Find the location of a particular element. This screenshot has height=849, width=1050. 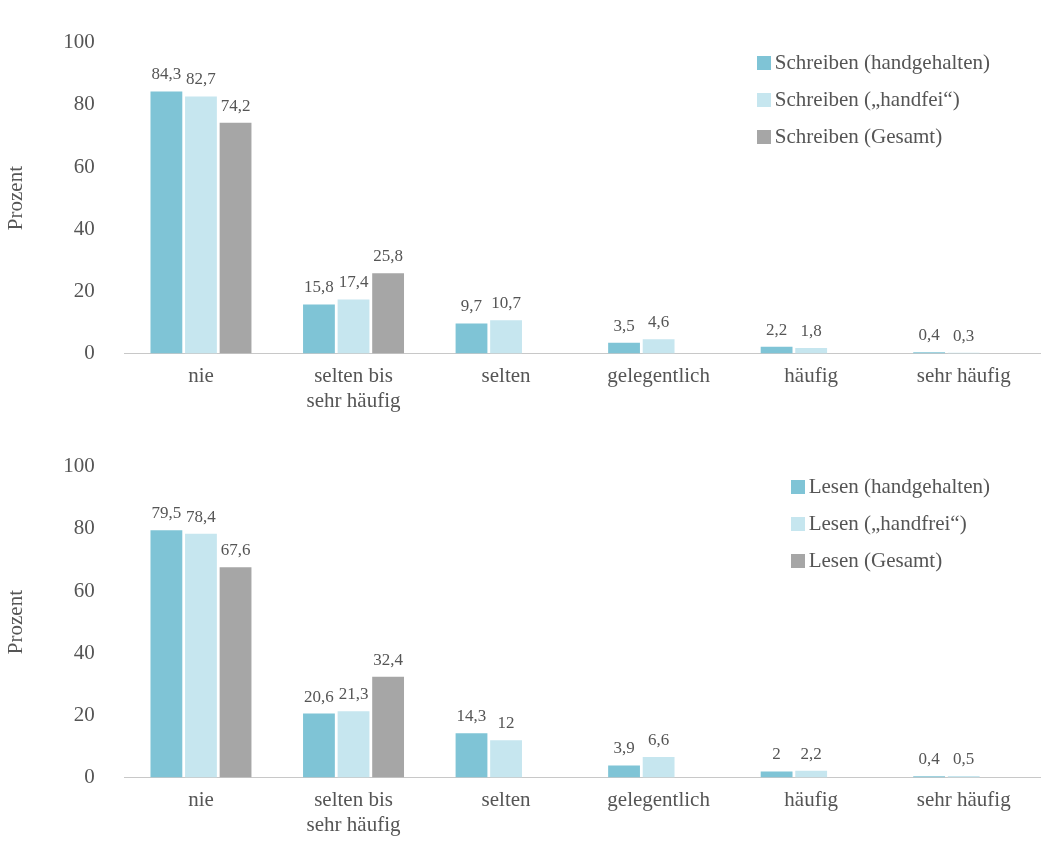

data-label: 14,3 is located at coordinates (471, 716).